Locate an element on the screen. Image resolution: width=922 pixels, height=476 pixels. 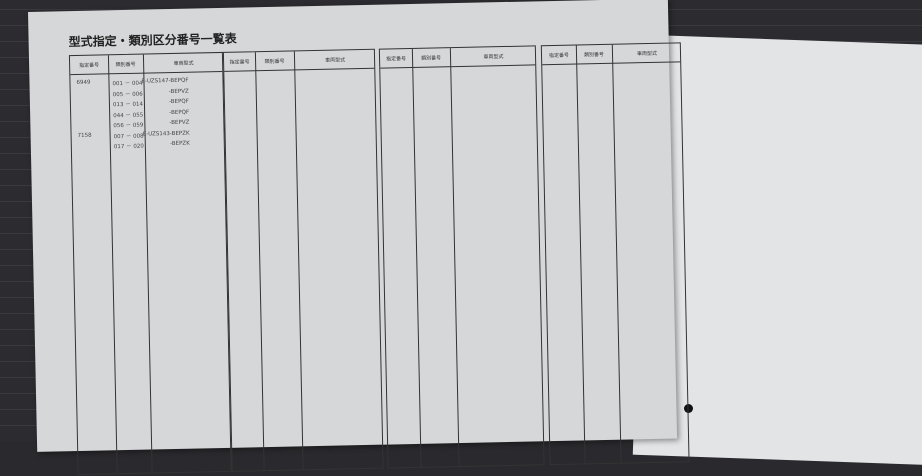
category-cell: 005 － 006 is located at coordinates (127, 94).